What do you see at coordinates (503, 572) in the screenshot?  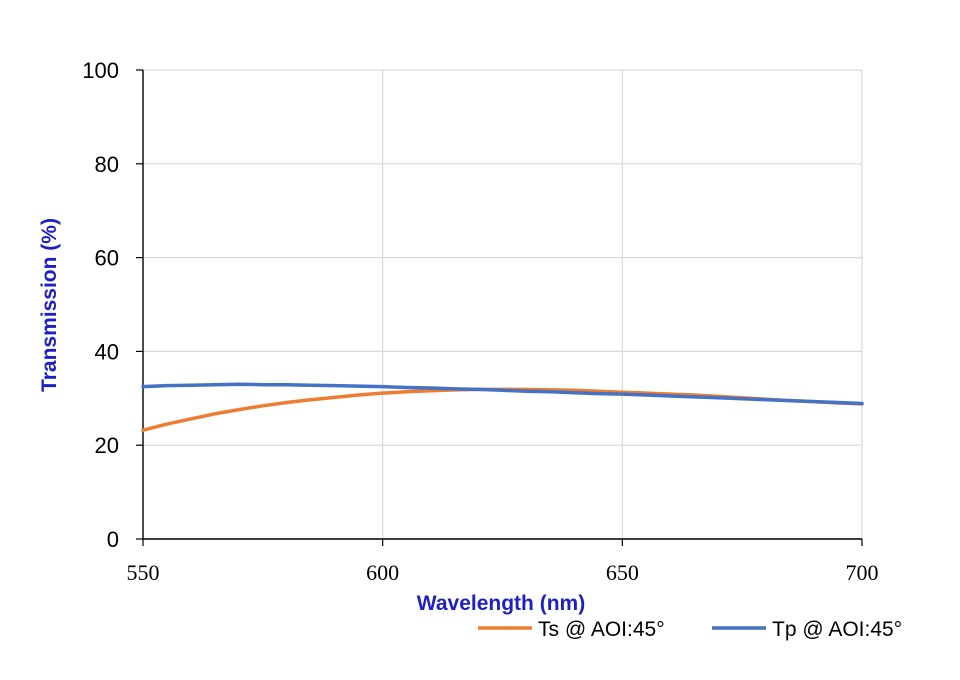 I see `x-tick-labels: 550 600 650 700` at bounding box center [503, 572].